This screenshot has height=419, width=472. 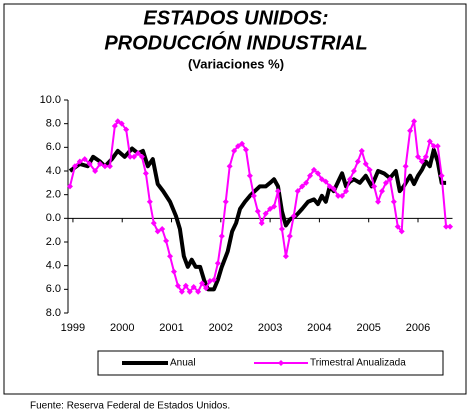 What do you see at coordinates (171, 328) in the screenshot?
I see `x-tick-label: 2001` at bounding box center [171, 328].